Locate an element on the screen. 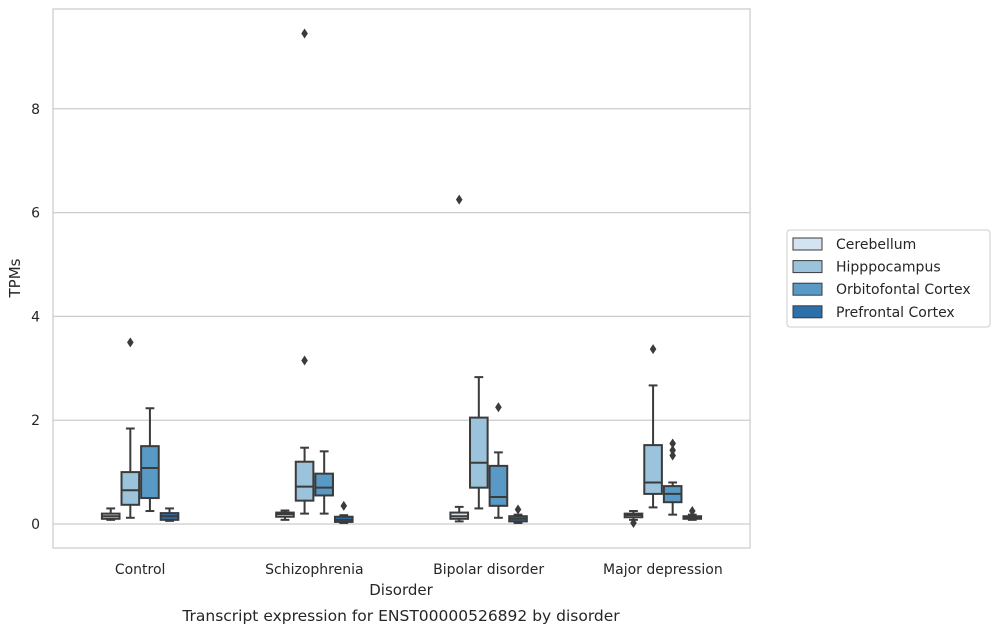 The width and height of the screenshot is (999, 634). x-axis-label: Disorder is located at coordinates (401, 590).